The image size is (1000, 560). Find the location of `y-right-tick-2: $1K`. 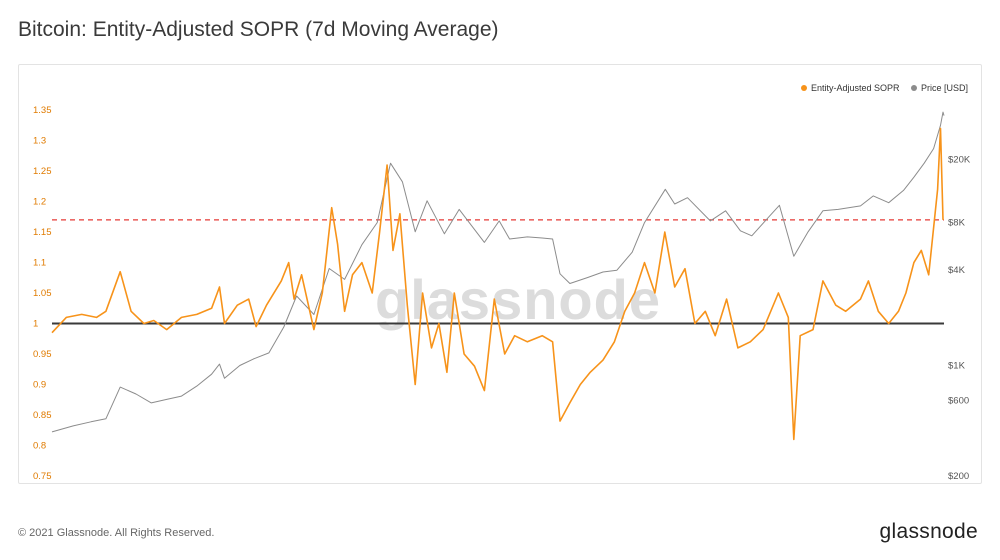

y-right-tick-2: $1K is located at coordinates (957, 365).